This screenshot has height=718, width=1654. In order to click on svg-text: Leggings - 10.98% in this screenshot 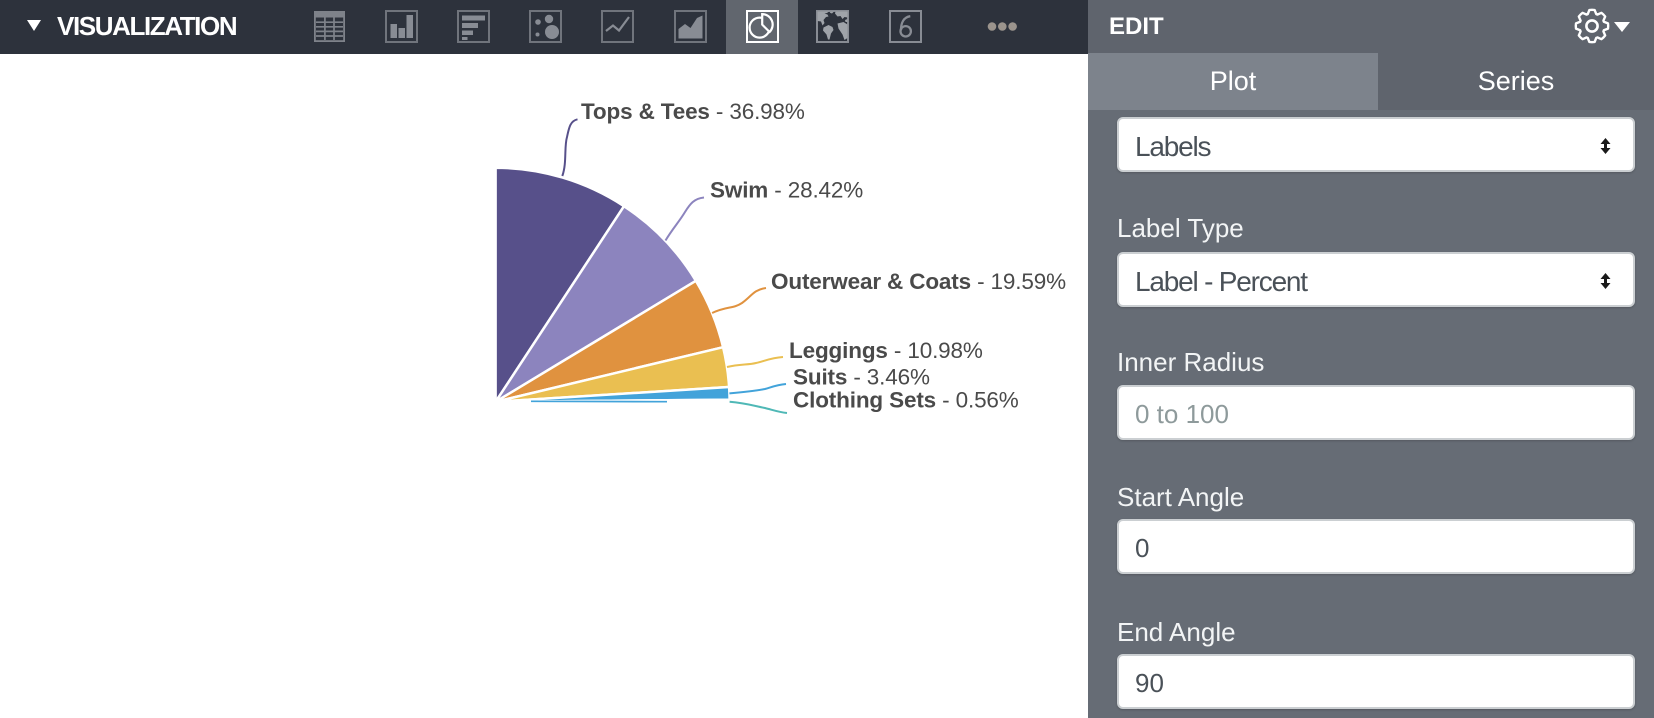, I will do `click(886, 350)`.